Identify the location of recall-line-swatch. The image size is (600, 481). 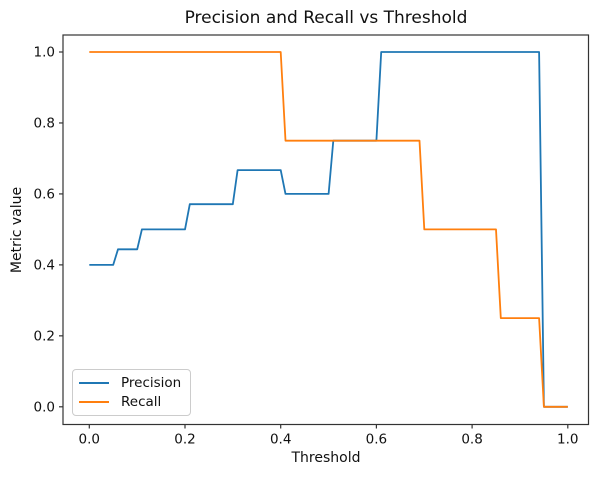
(94, 402).